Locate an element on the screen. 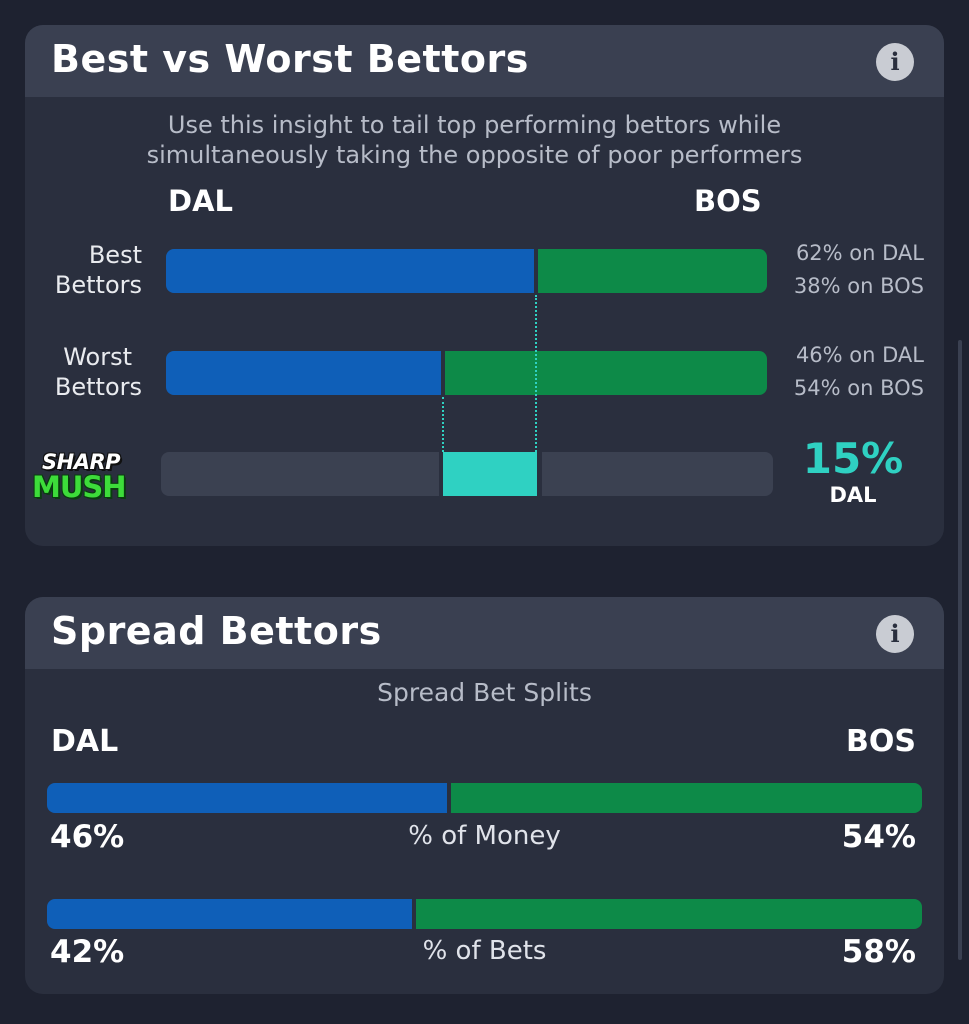 This screenshot has height=1024, width=969. best-bettors-dal-segment is located at coordinates (350, 271).